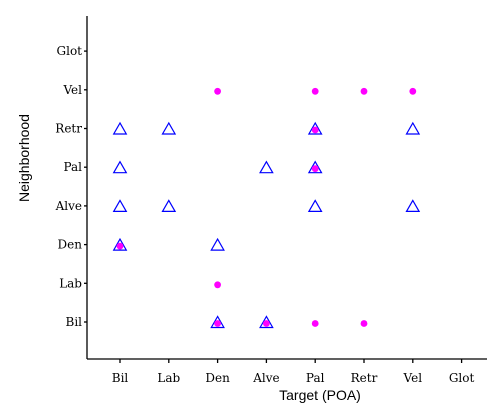 The height and width of the screenshot is (403, 492). Describe the element at coordinates (68, 206) in the screenshot. I see `y-tick-label: Alve` at that location.